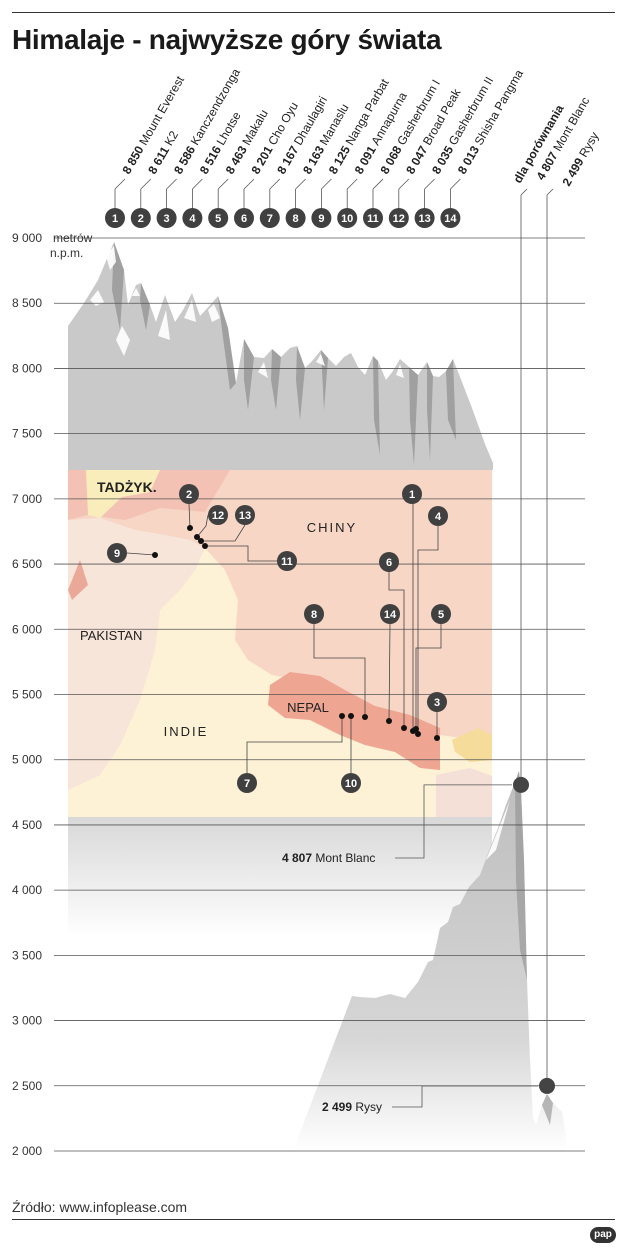 The image size is (629, 1250). Describe the element at coordinates (332, 527) in the screenshot. I see `country-label-chiny: CHINY` at that location.